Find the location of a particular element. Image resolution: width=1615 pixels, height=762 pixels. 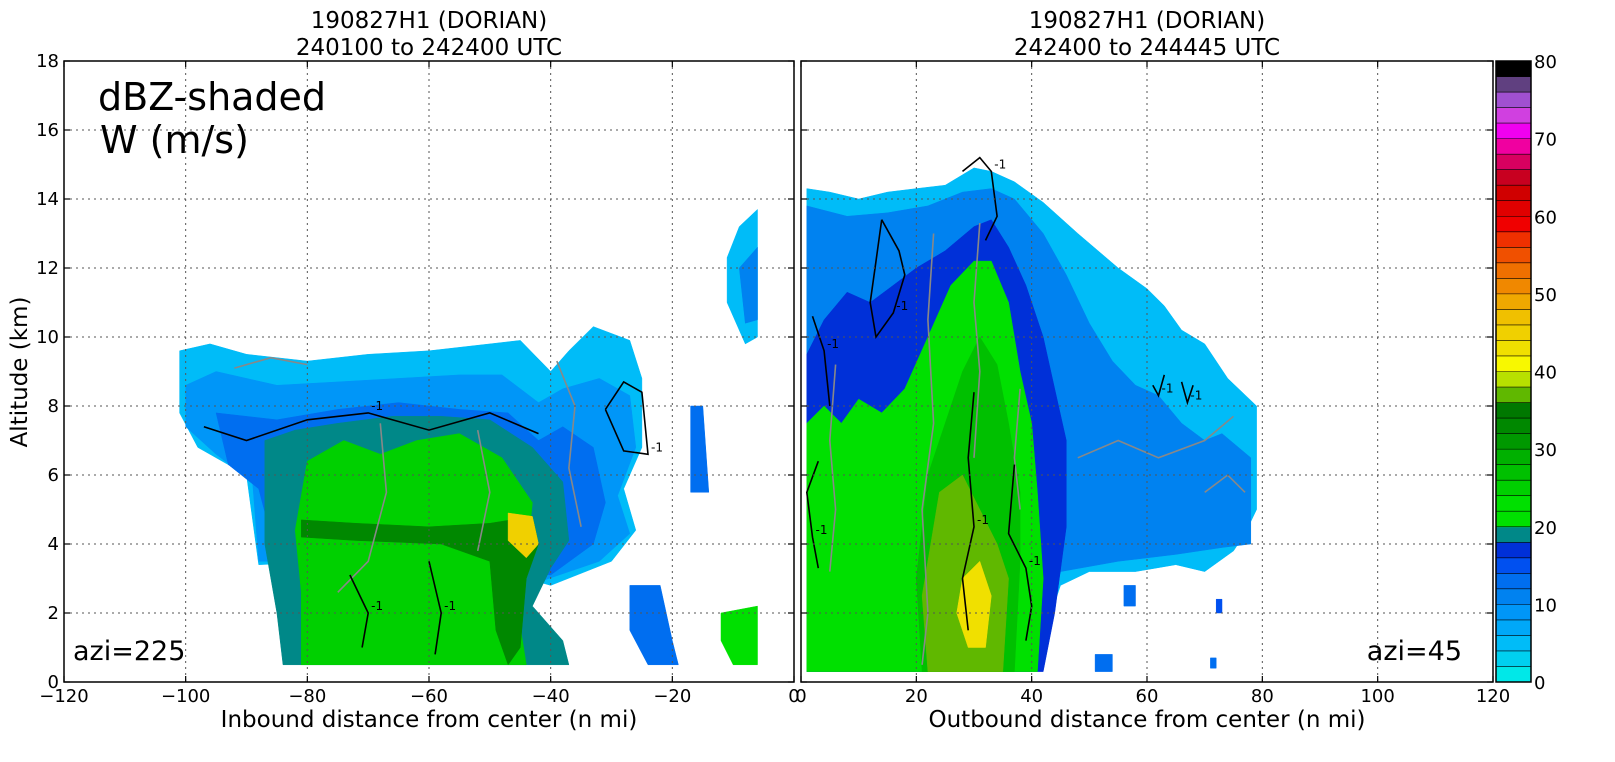

left-x-tick-label-5: −20 is located at coordinates (672, 696).